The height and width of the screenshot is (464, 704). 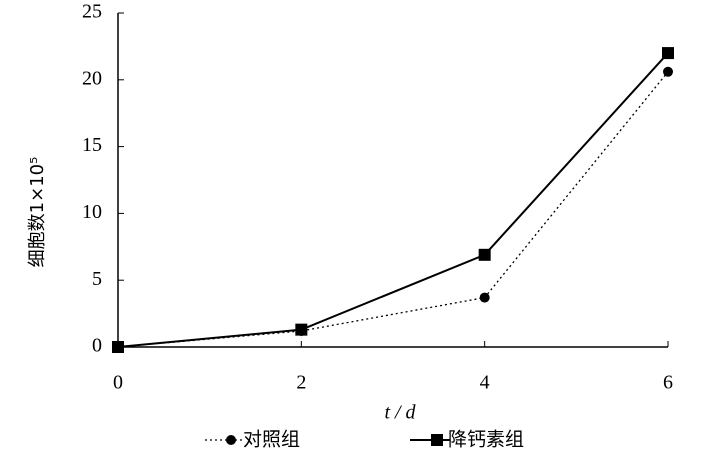 I want to click on x-axis-label: t / d, so click(x=400, y=413).